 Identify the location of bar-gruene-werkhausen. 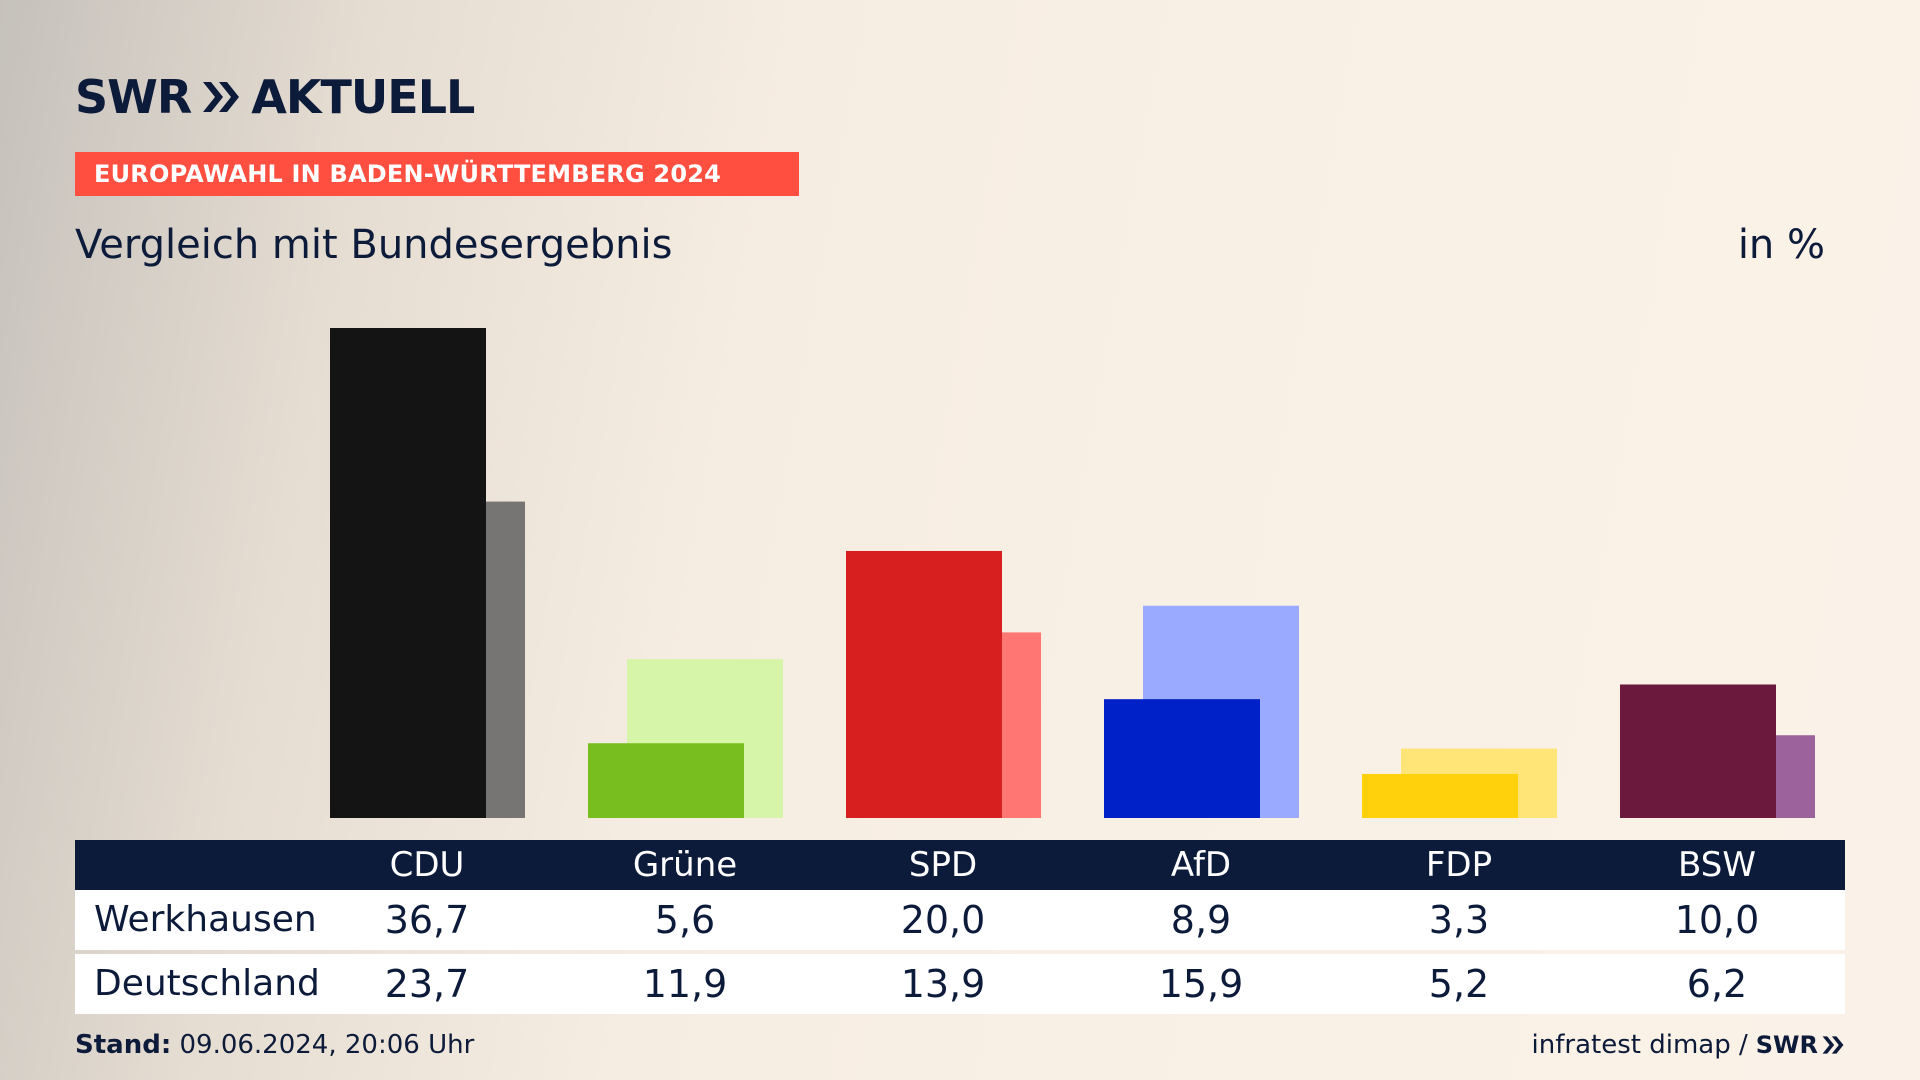
(666, 780).